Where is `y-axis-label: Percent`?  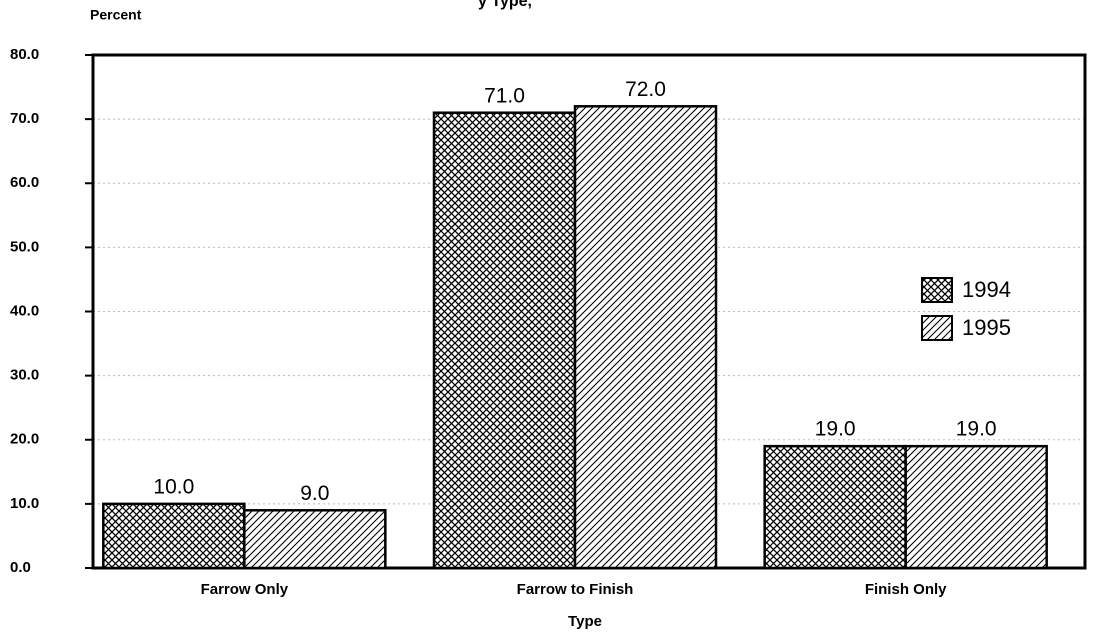
y-axis-label: Percent is located at coordinates (116, 15).